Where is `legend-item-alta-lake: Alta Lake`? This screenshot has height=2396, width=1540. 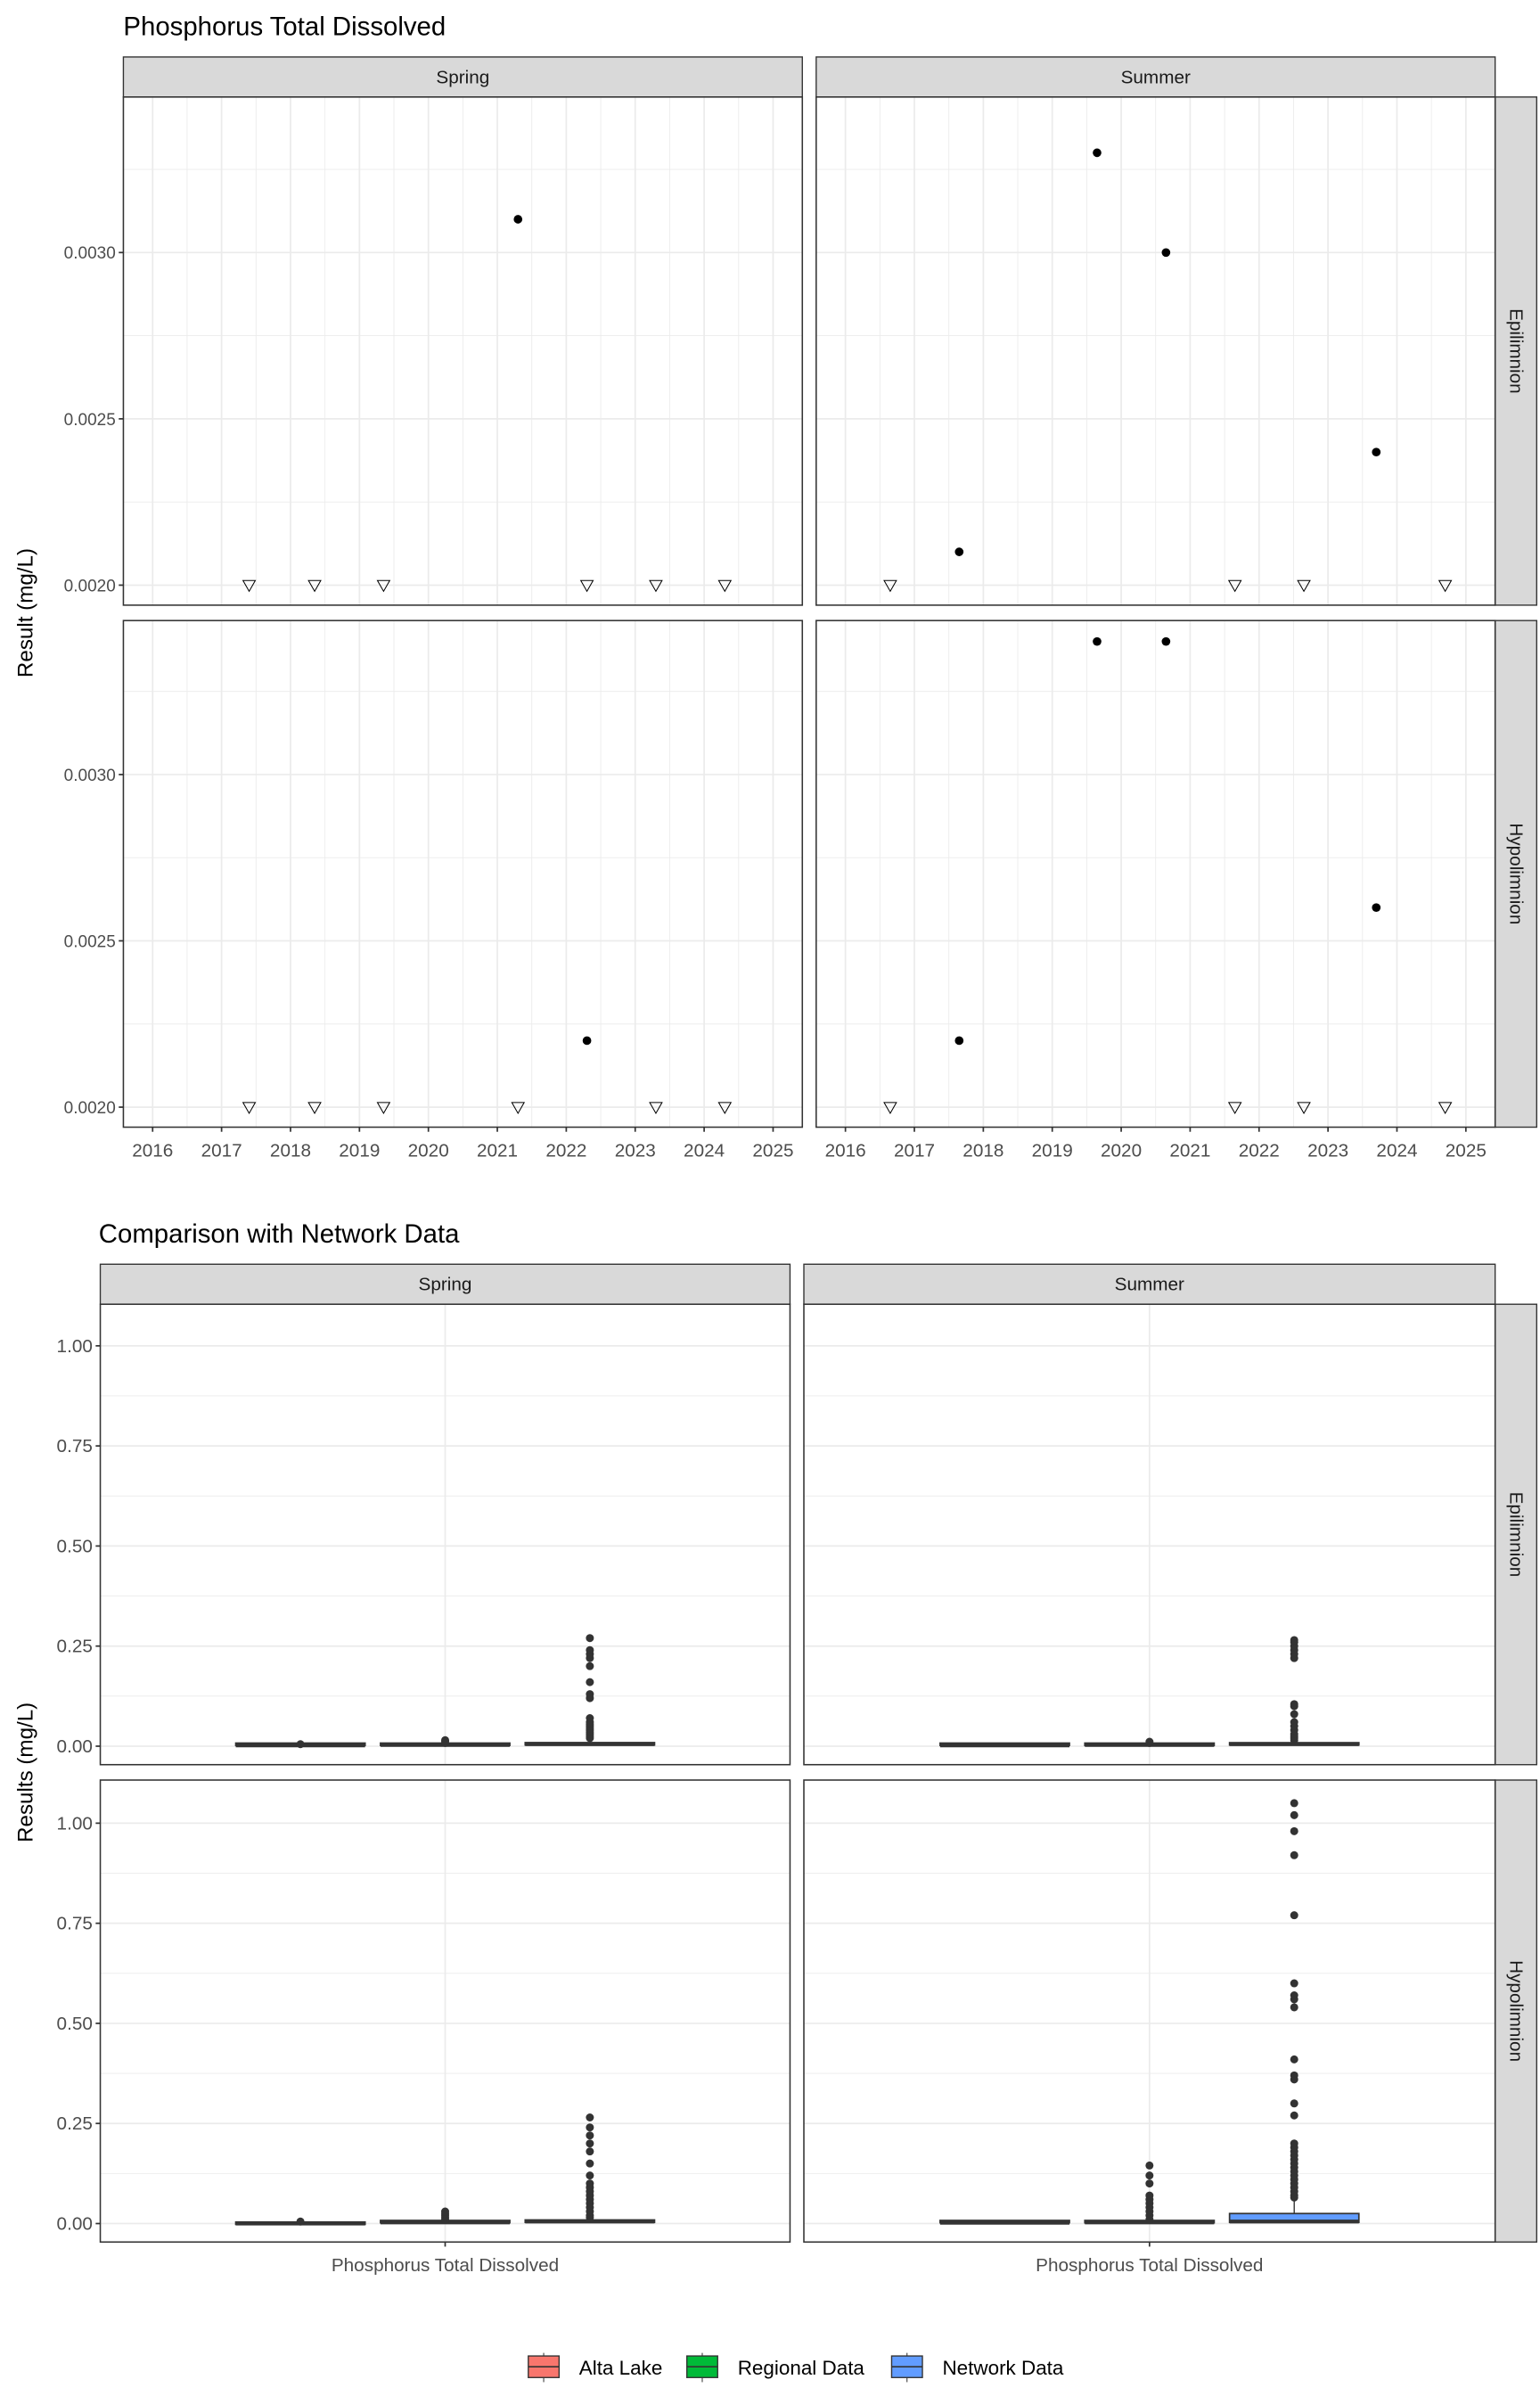 legend-item-alta-lake: Alta Lake is located at coordinates (595, 2367).